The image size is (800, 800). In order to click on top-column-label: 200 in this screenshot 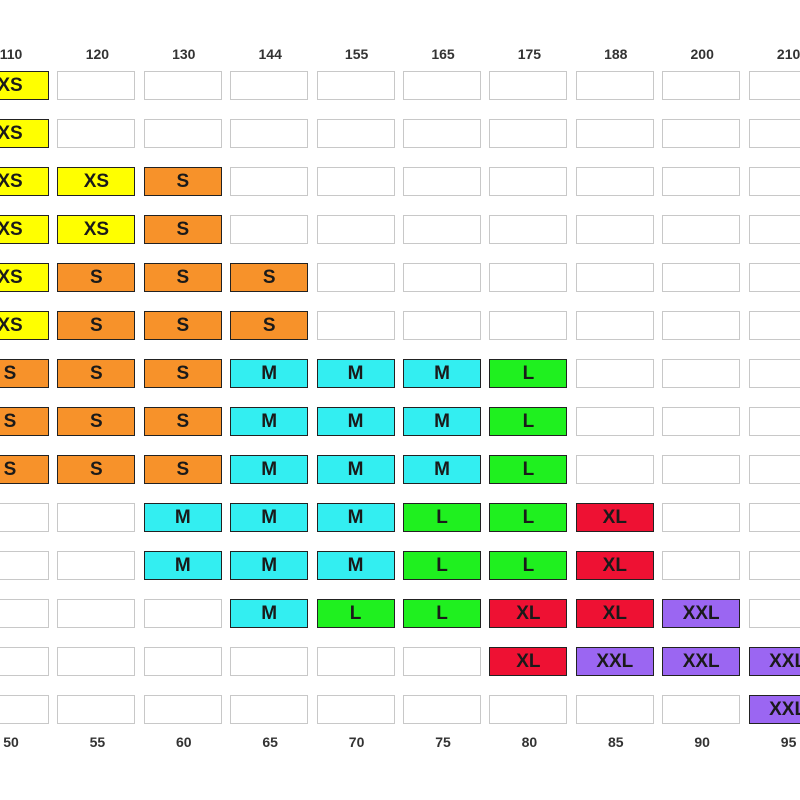, I will do `click(702, 54)`.